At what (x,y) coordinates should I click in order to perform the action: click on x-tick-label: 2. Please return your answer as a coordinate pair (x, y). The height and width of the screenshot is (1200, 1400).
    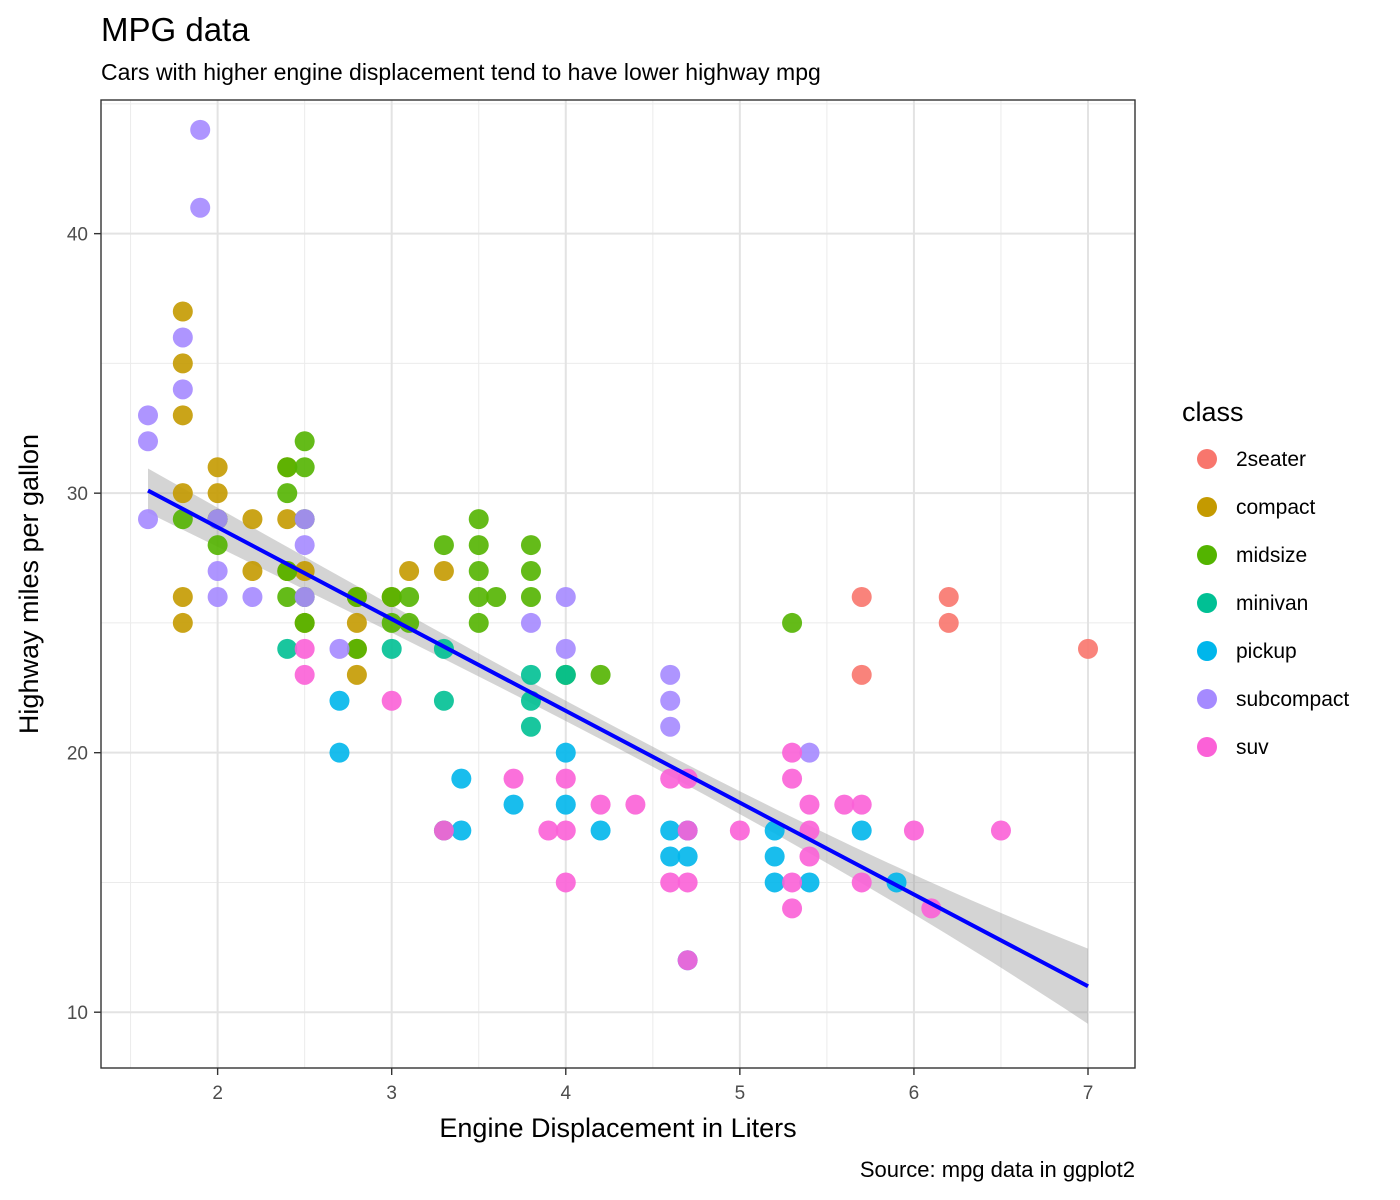
    Looking at the image, I should click on (217, 1093).